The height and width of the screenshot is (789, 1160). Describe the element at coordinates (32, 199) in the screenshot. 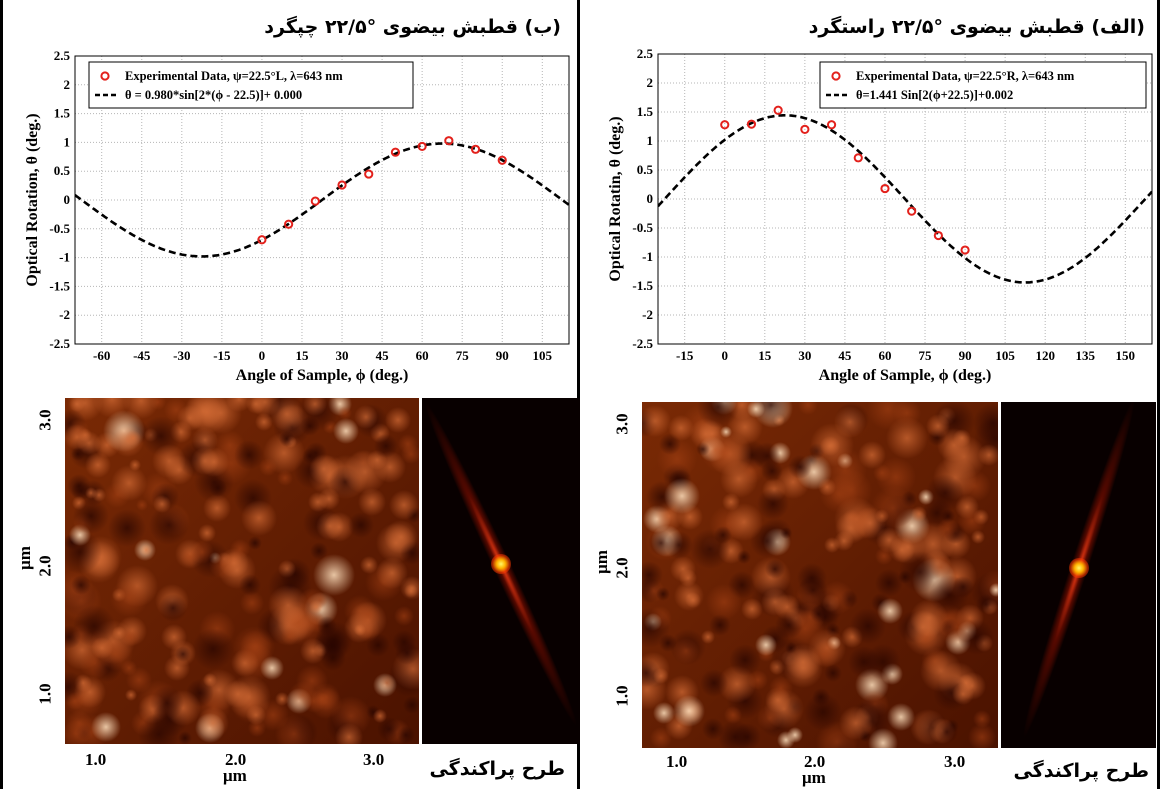

I see `y-axis-label: Optical Rotation, θ (deg.)` at that location.